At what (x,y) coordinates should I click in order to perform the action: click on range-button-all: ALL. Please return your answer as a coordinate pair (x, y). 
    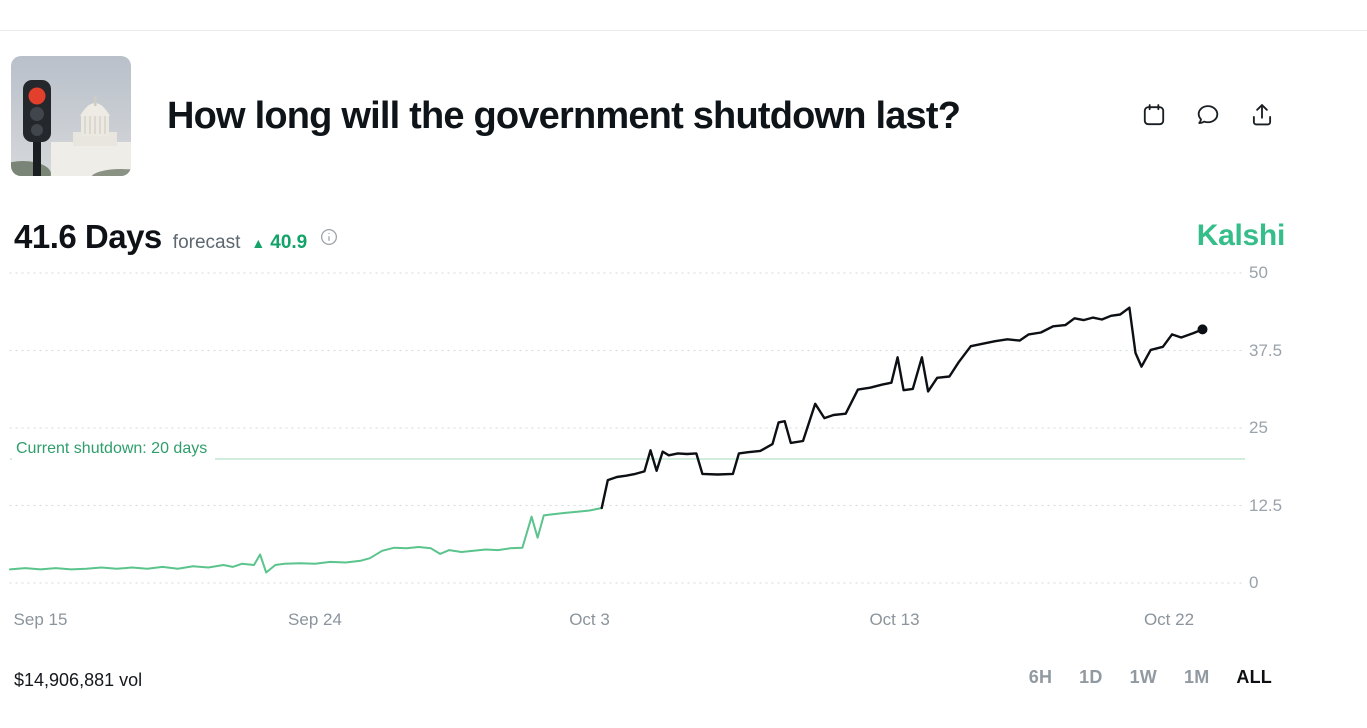
    Looking at the image, I should click on (1254, 677).